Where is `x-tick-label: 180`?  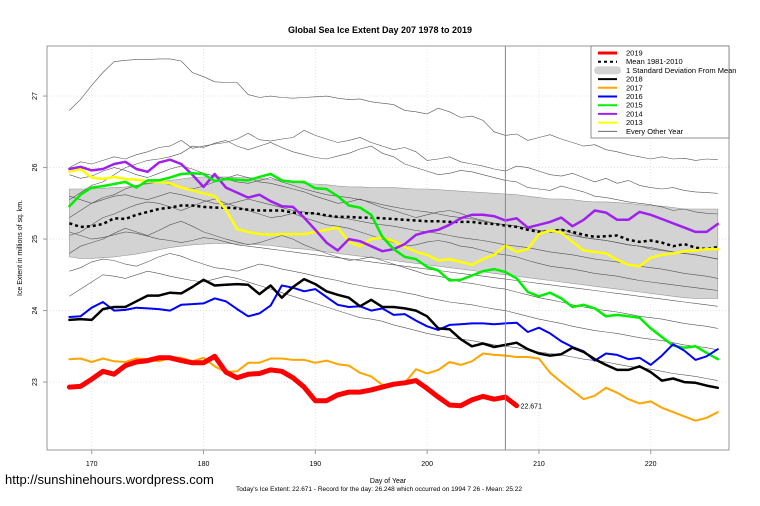
x-tick-label: 180 is located at coordinates (204, 464).